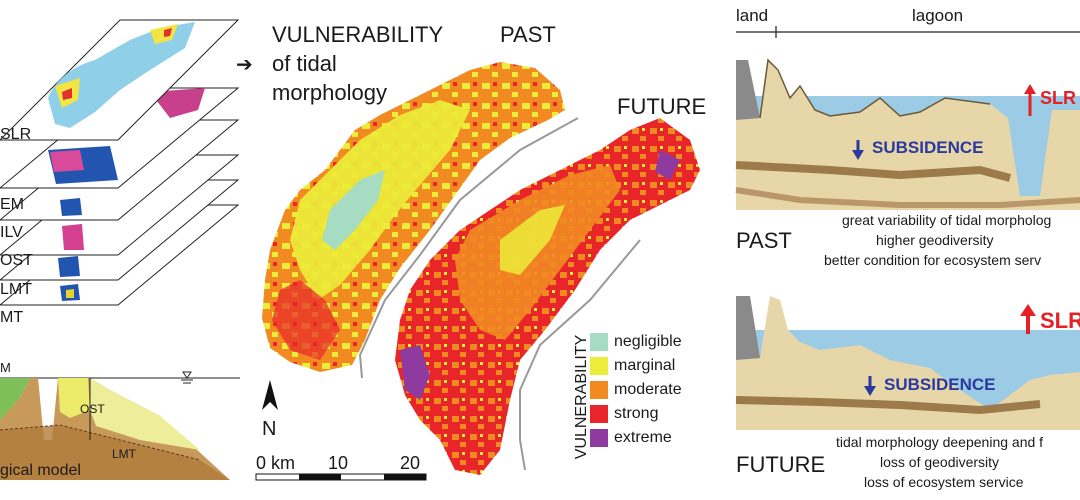 This screenshot has height=500, width=1080. What do you see at coordinates (70, 293) in the screenshot?
I see `layer-map-mt-accent` at bounding box center [70, 293].